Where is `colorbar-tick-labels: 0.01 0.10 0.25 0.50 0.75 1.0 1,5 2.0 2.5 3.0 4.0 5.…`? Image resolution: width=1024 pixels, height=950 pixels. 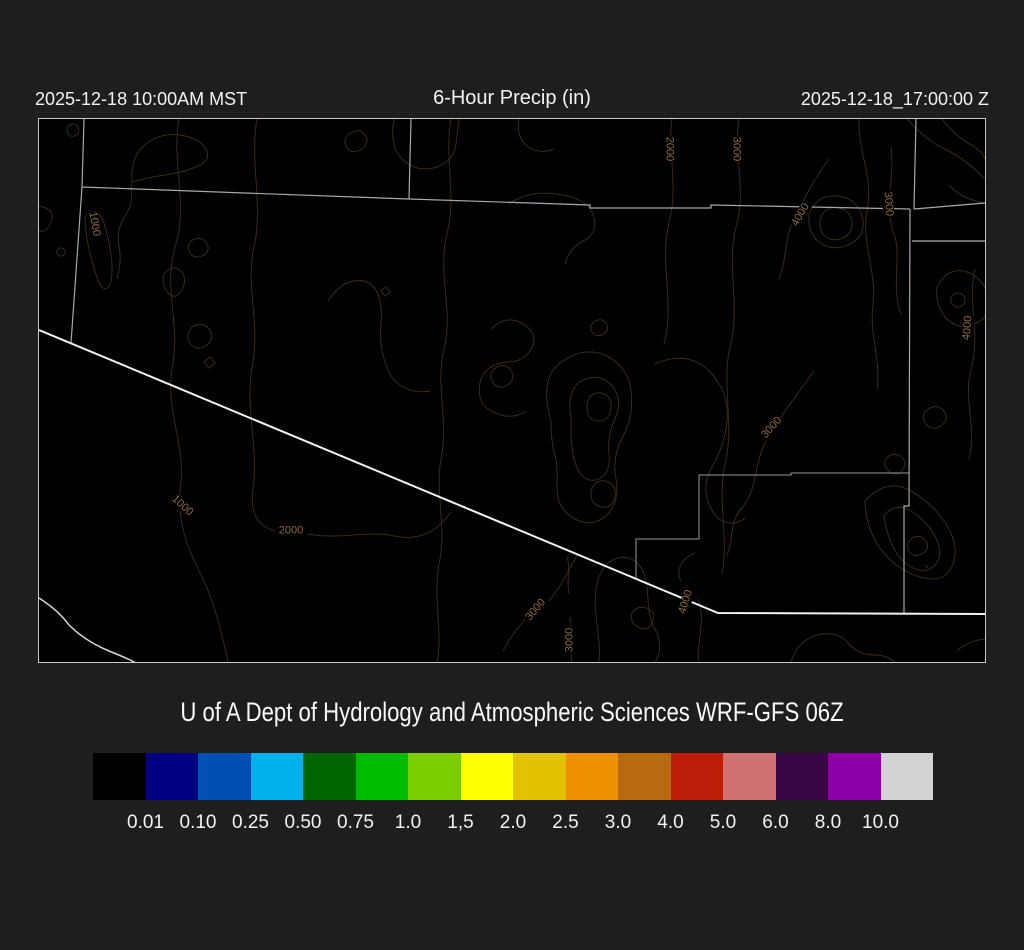 colorbar-tick-labels: 0.01 0.10 0.25 0.50 0.75 1.0 1,5 2.0 2.5 3.0 4.0 5.… is located at coordinates (513, 825).